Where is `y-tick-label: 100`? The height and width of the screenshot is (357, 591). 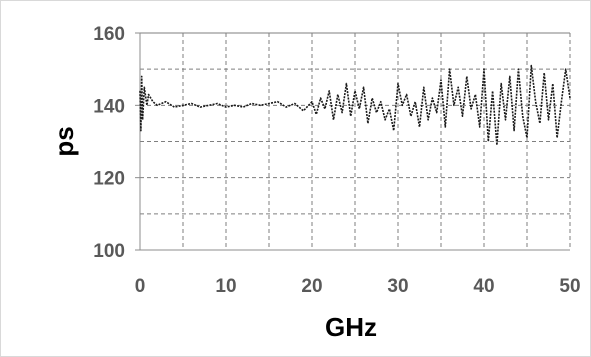 y-tick-label: 100 is located at coordinates (109, 251).